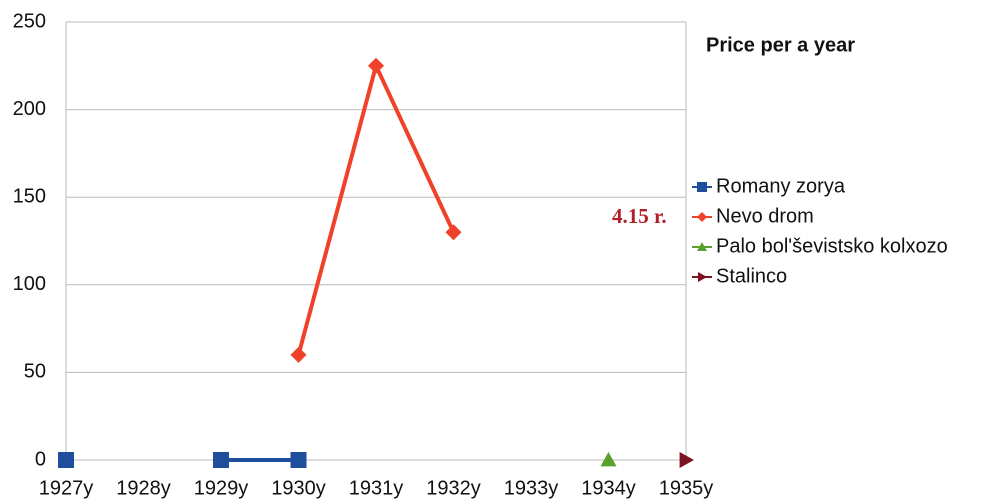 This screenshot has height=499, width=985. What do you see at coordinates (298, 488) in the screenshot?
I see `x-tick-label: 1930y` at bounding box center [298, 488].